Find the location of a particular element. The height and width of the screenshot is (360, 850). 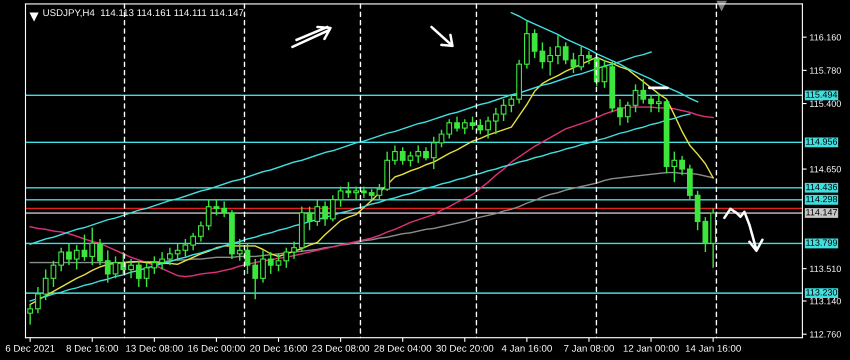

ref-line-label: 114.298 is located at coordinates (822, 199).